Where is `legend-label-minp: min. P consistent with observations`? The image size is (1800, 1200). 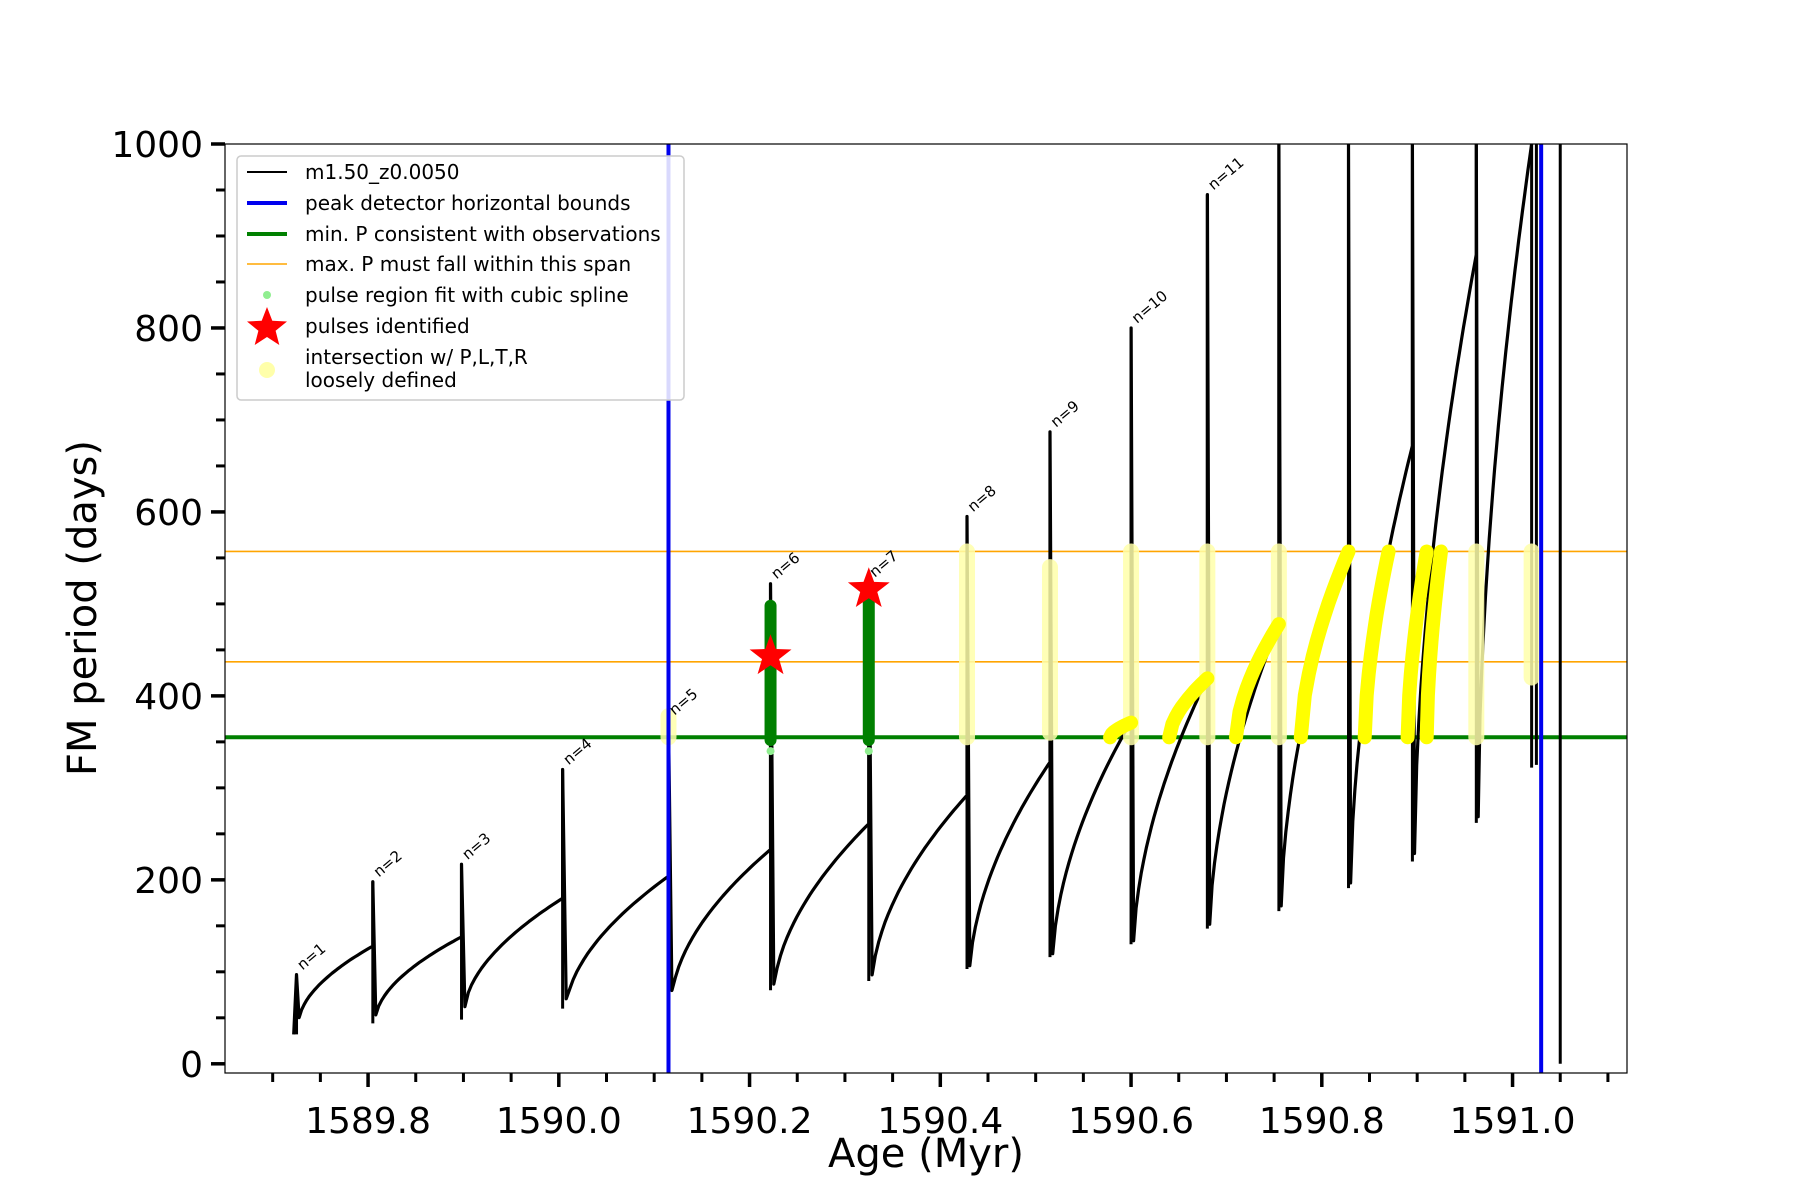 legend-label-minp: min. P consistent with observations is located at coordinates (483, 234).